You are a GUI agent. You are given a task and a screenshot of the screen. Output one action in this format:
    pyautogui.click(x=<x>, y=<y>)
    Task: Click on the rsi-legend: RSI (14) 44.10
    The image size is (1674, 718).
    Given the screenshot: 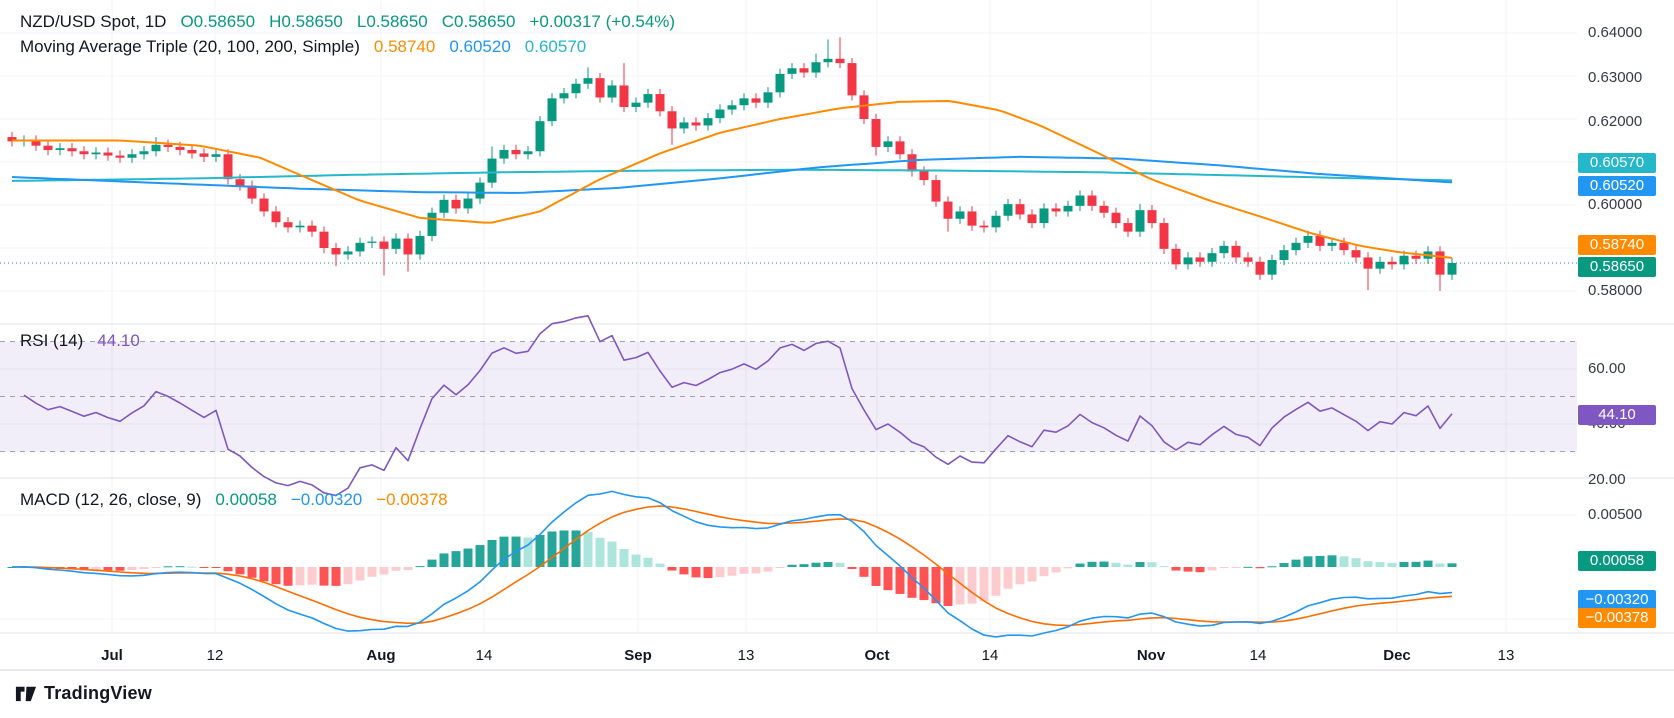 What is the action you would take?
    pyautogui.click(x=87, y=341)
    